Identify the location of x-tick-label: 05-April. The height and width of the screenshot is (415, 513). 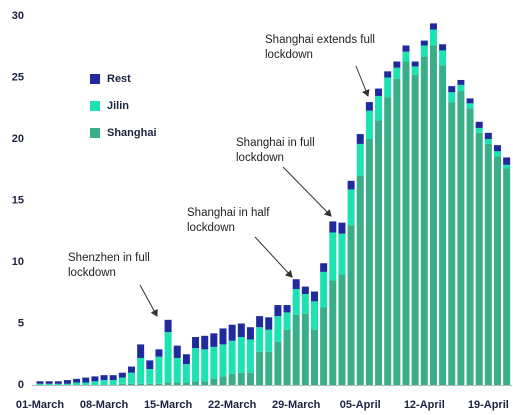
(360, 405).